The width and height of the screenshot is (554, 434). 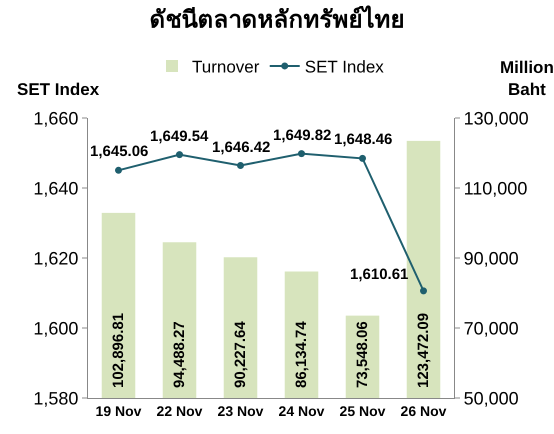 What do you see at coordinates (119, 151) in the screenshot?
I see `data-label: 1,645.06` at bounding box center [119, 151].